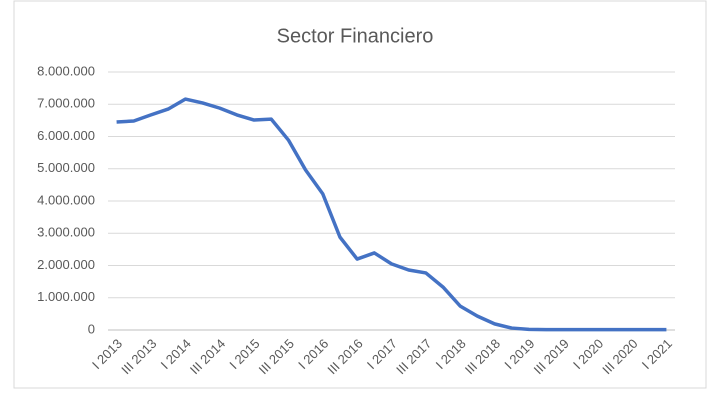 The width and height of the screenshot is (710, 402). I want to click on y-tick-label: 2.000.000, so click(66, 264).